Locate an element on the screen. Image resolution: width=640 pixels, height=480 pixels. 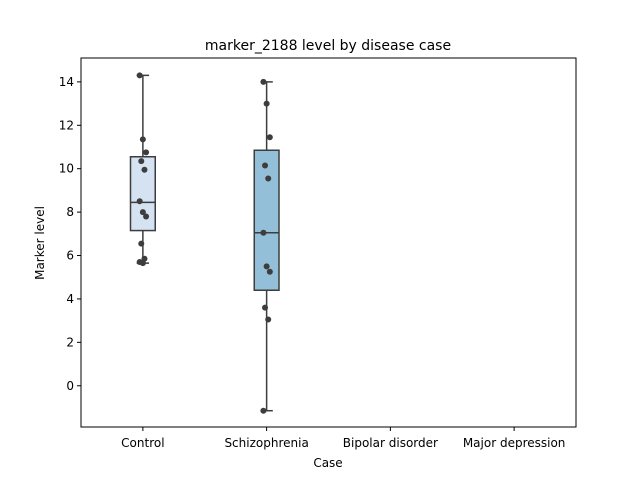
y-tick-label: 0 is located at coordinates (70, 386).